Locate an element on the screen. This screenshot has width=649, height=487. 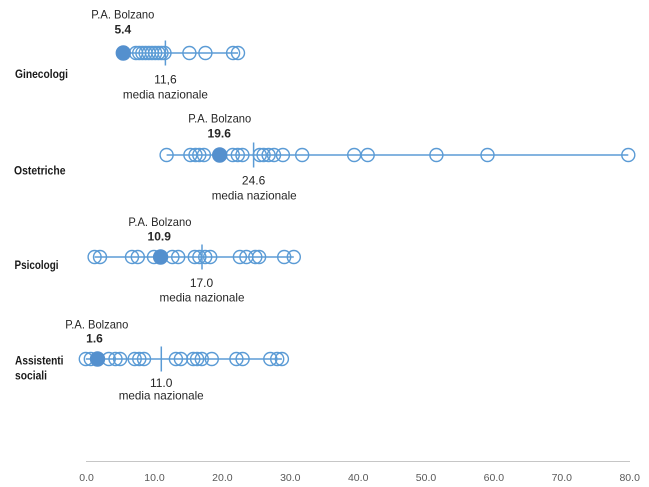
svg-text: 30.0 is located at coordinates (290, 478).